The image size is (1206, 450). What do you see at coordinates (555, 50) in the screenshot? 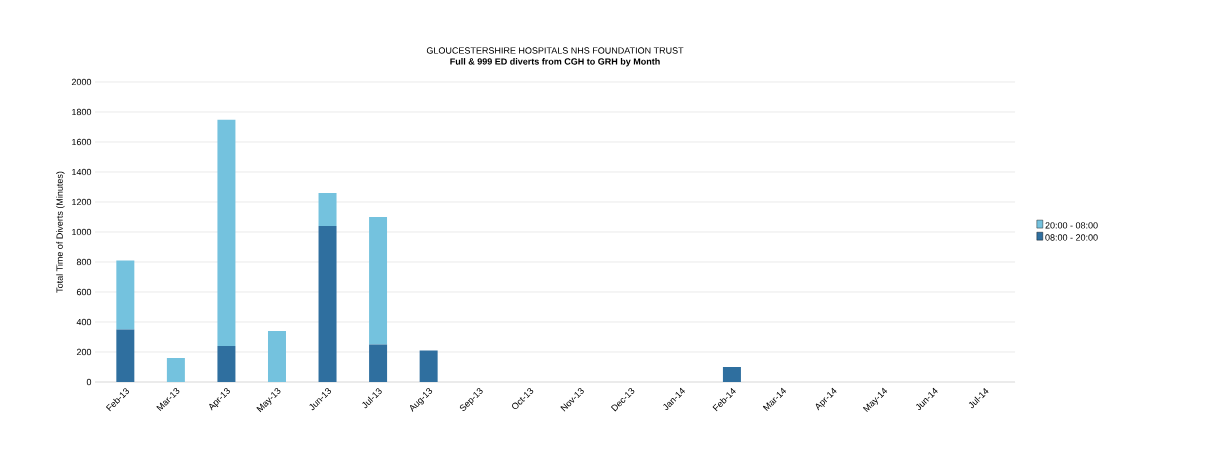
I see `chart-title: GLOUCESTERSHIRE HOSPITALS NHS FOUNDATION TRUST` at bounding box center [555, 50].